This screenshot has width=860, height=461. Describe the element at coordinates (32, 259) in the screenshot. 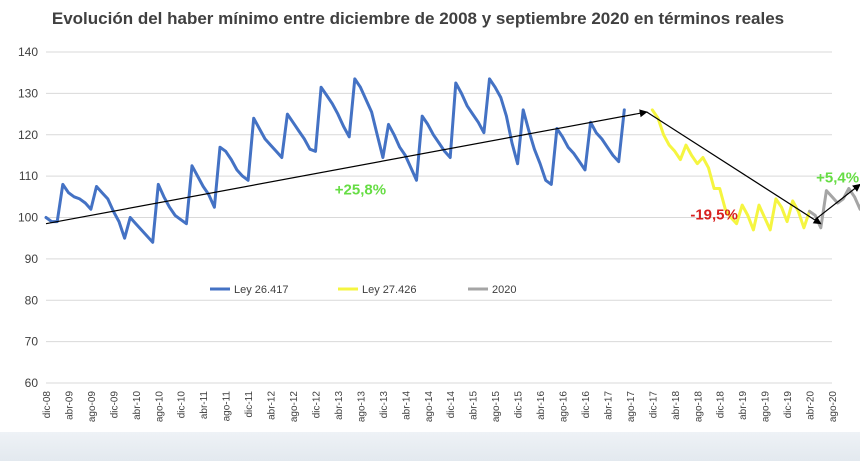

I see `y-tick-label: 90` at that location.